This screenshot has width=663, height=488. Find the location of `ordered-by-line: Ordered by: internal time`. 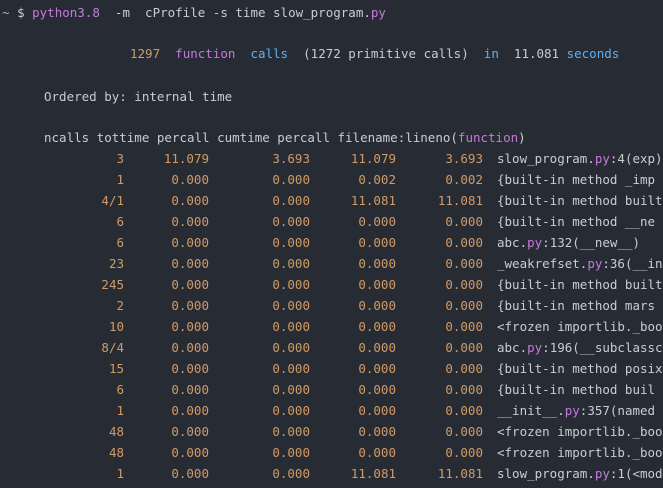

ordered-by-line: Ordered by: internal time is located at coordinates (138, 96).